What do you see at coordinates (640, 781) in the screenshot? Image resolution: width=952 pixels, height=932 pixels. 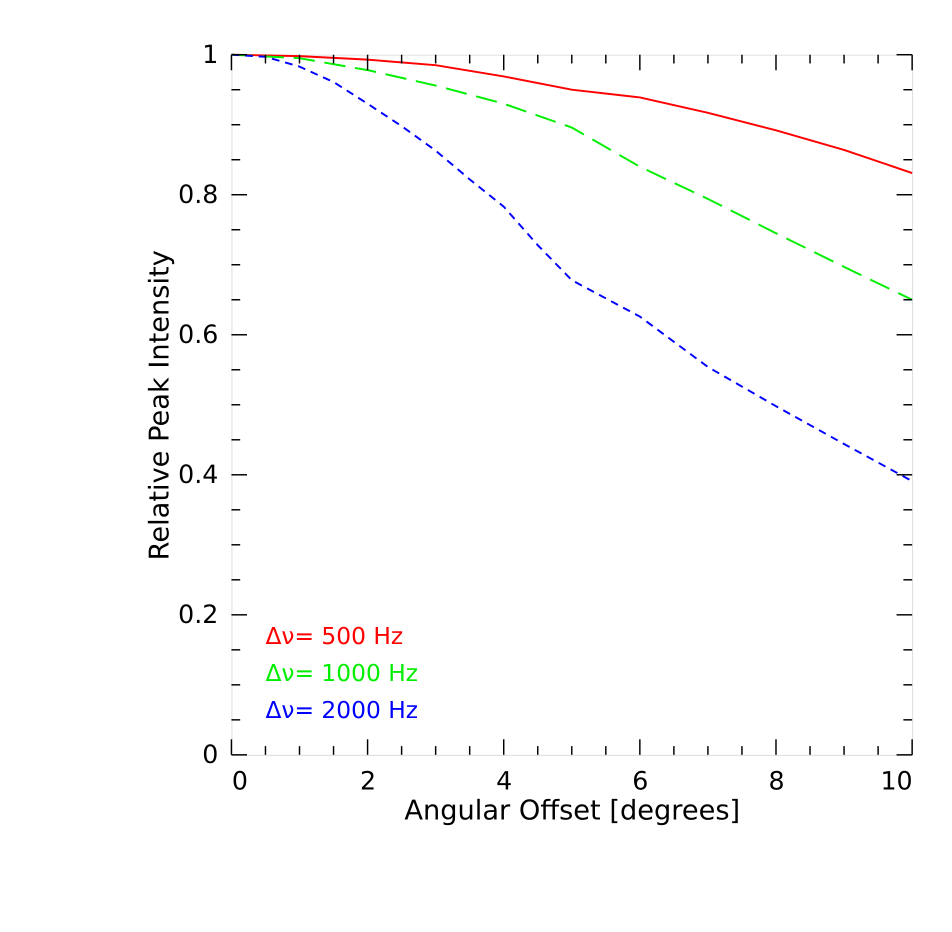 I see `x-tick-label: 6` at bounding box center [640, 781].